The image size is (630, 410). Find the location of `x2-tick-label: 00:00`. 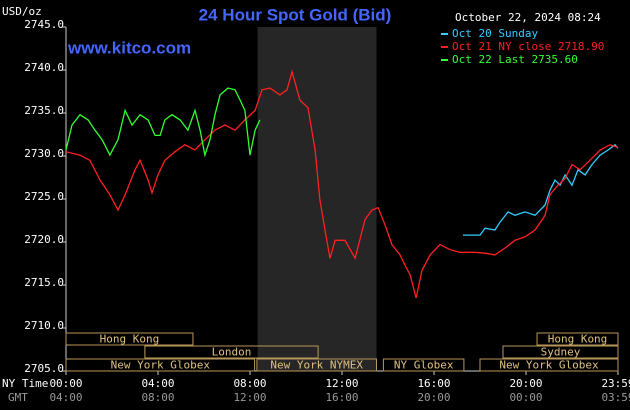

x2-tick-label: 00:00 is located at coordinates (525, 397).